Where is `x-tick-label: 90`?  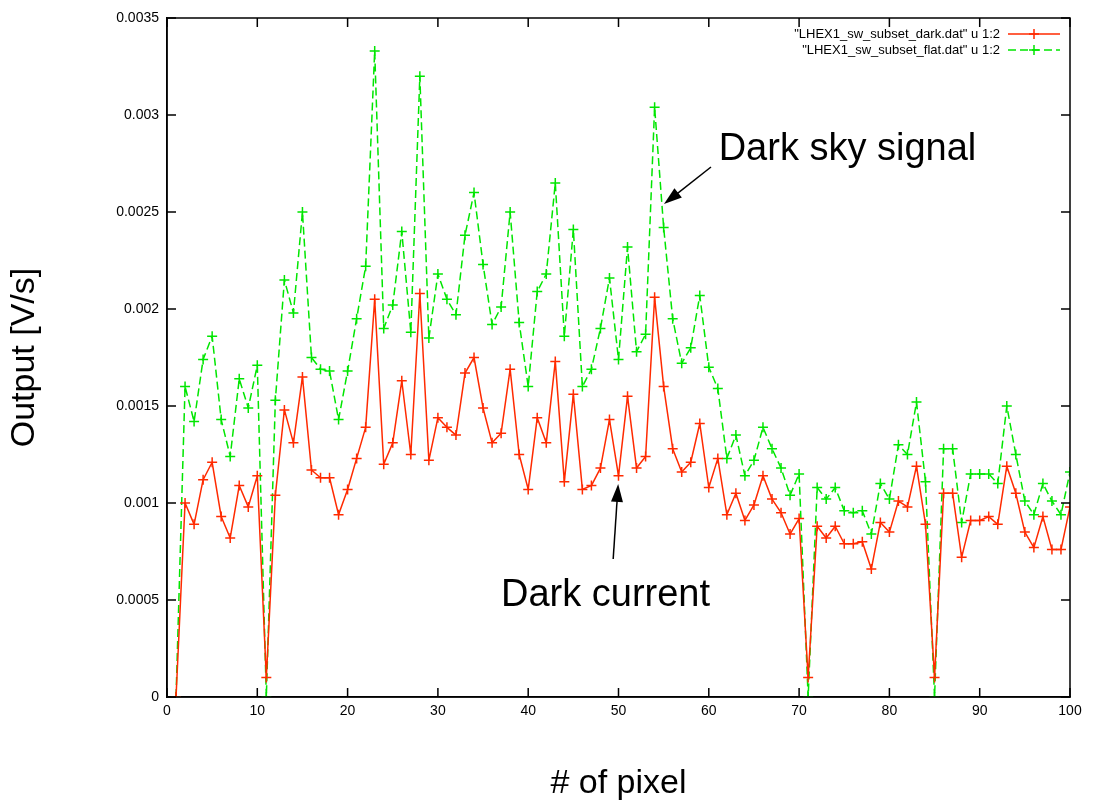 x-tick-label: 90 is located at coordinates (979, 710).